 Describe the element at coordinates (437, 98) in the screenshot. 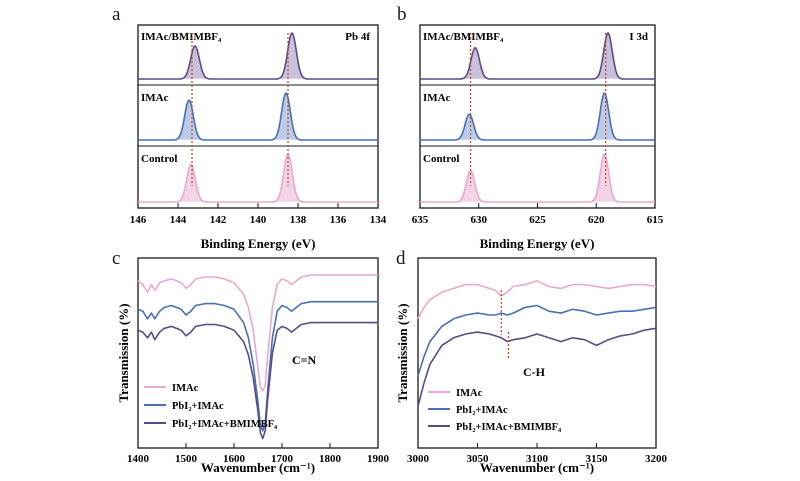

I see `panel-b-series-label-2: IMAc` at that location.